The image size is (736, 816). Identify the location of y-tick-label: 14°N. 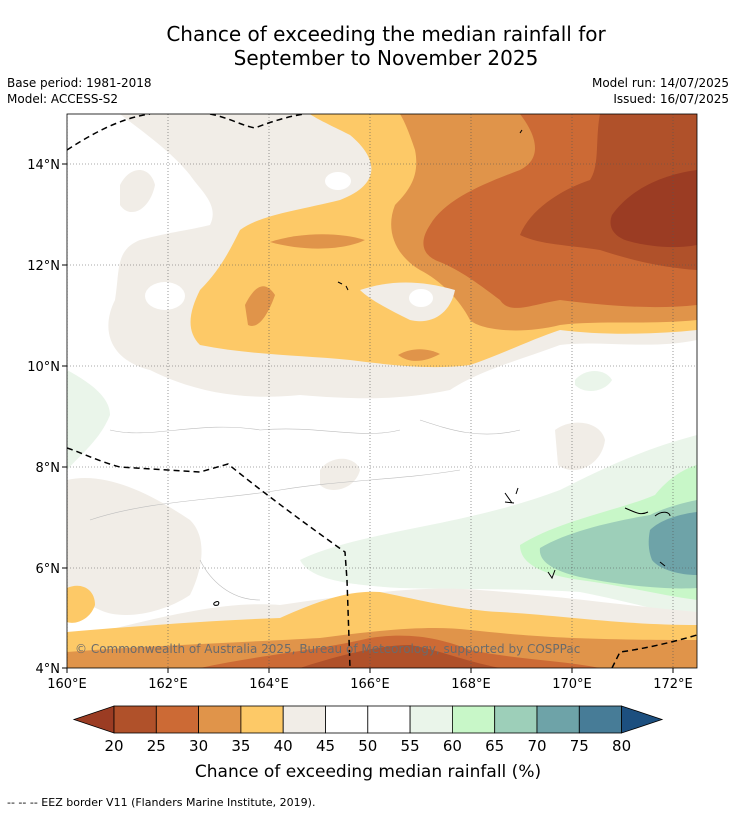
(43, 165).